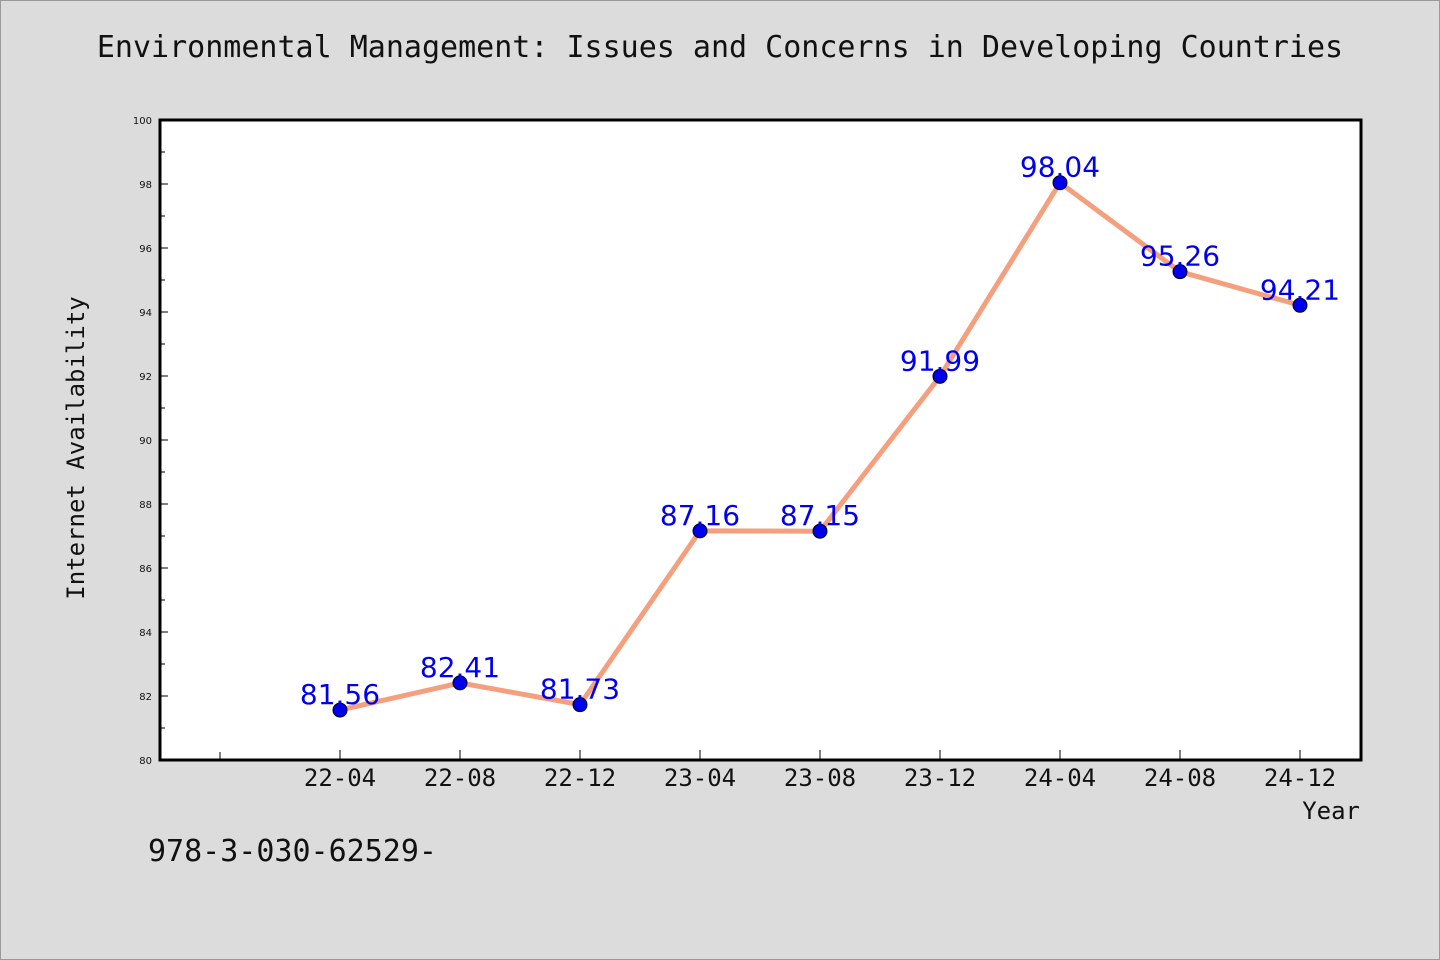 This screenshot has height=960, width=1440. Describe the element at coordinates (145, 633) in the screenshot. I see `y-tick-label-84: 84` at that location.